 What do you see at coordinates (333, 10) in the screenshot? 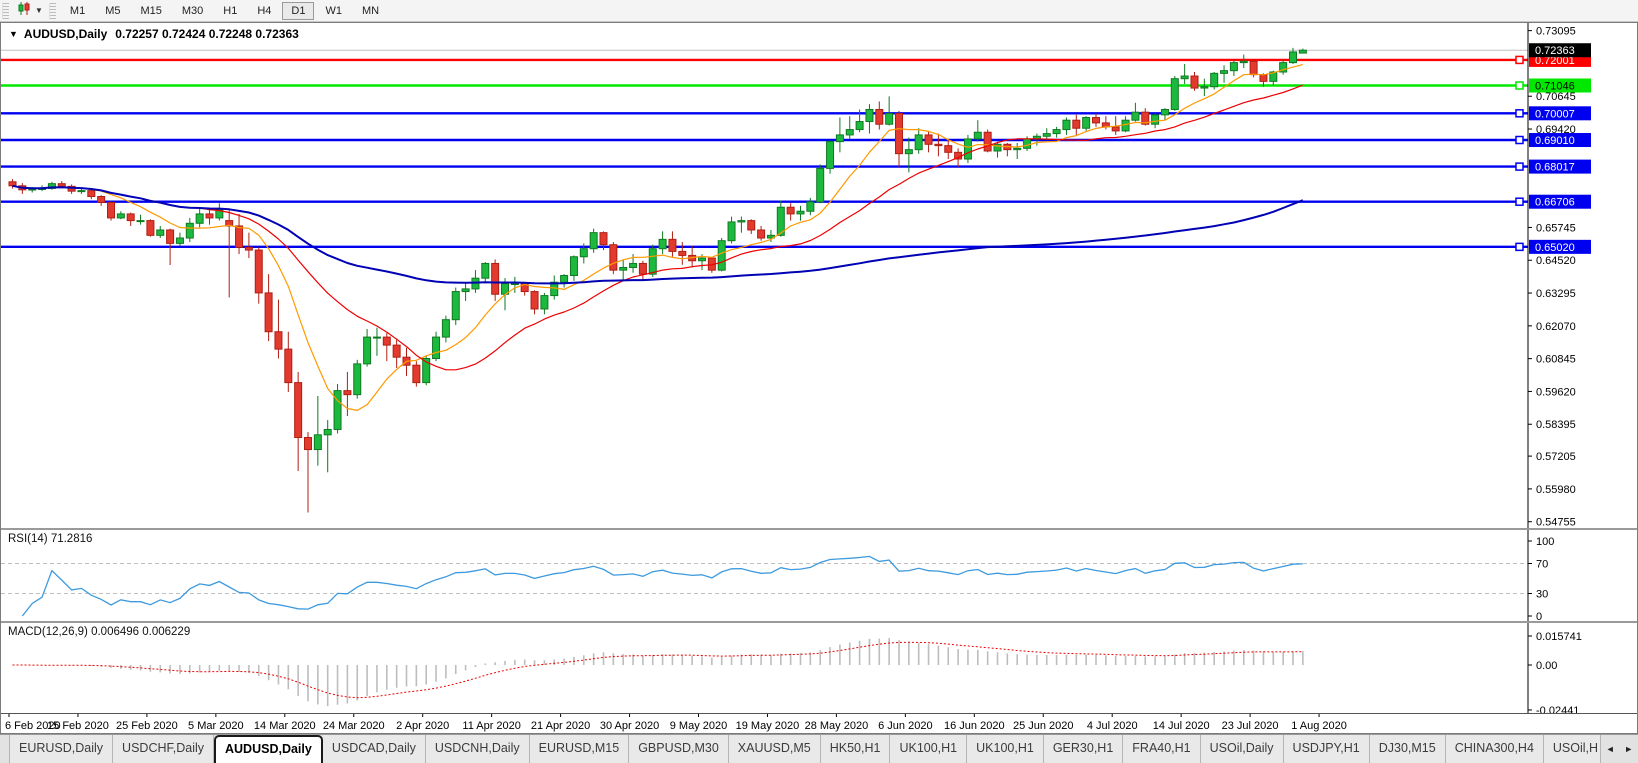
I see `timeframe-button-w1: W1` at bounding box center [333, 10].